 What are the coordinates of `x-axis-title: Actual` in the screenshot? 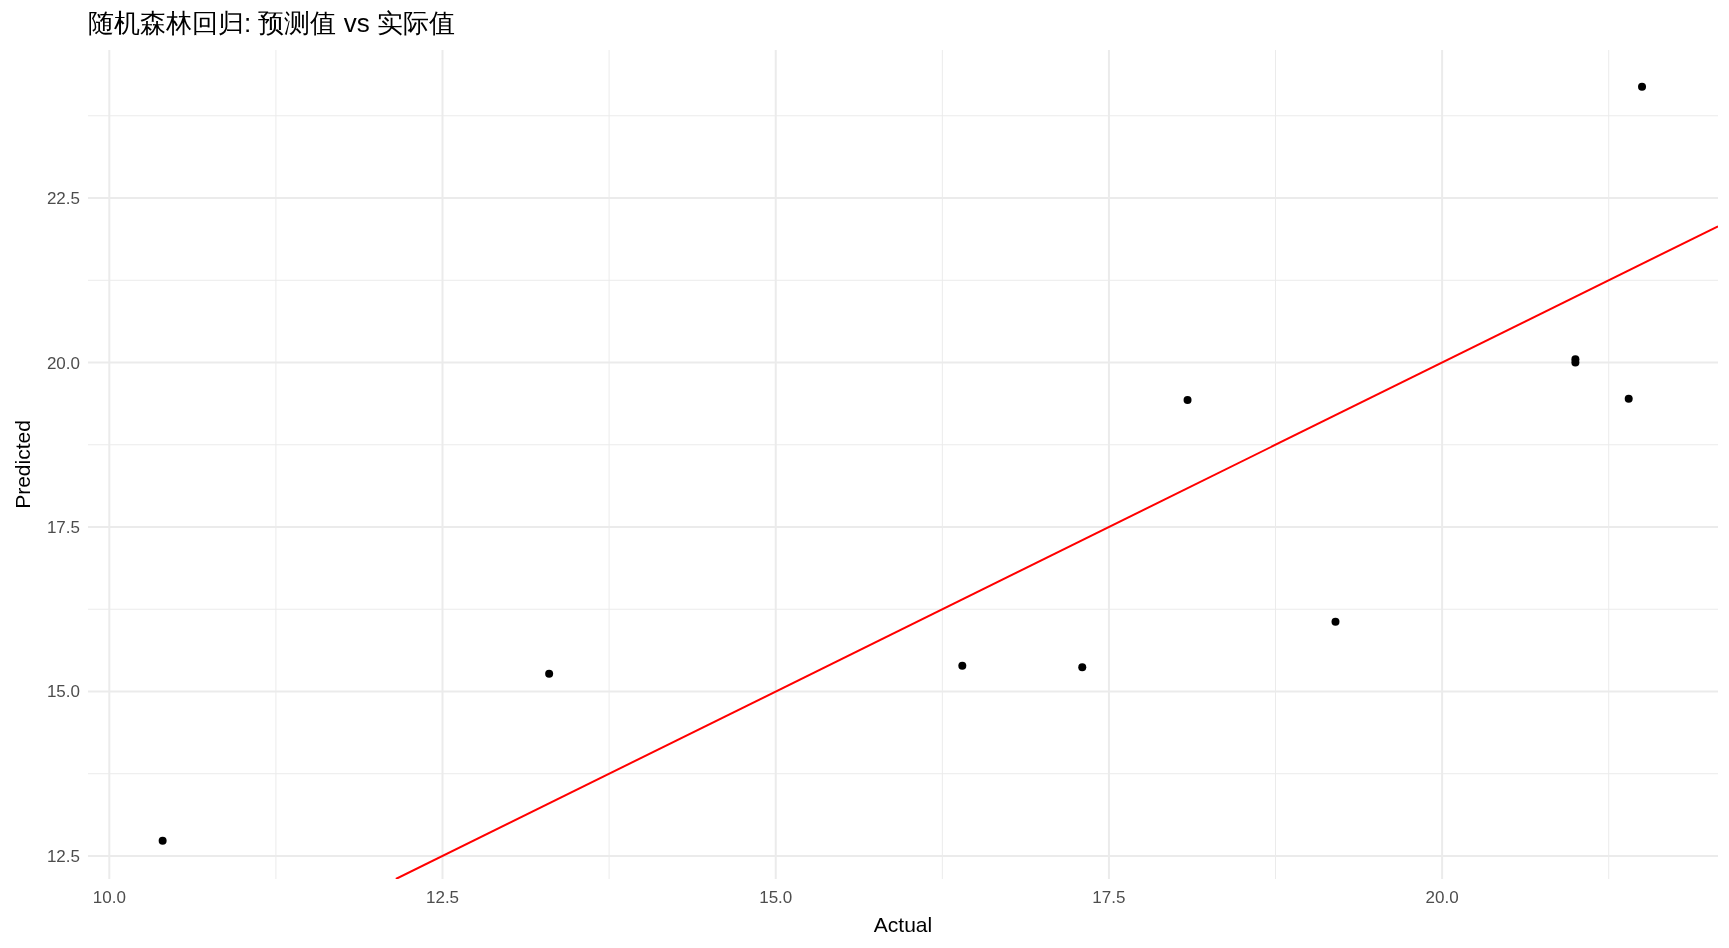 It's located at (903, 924).